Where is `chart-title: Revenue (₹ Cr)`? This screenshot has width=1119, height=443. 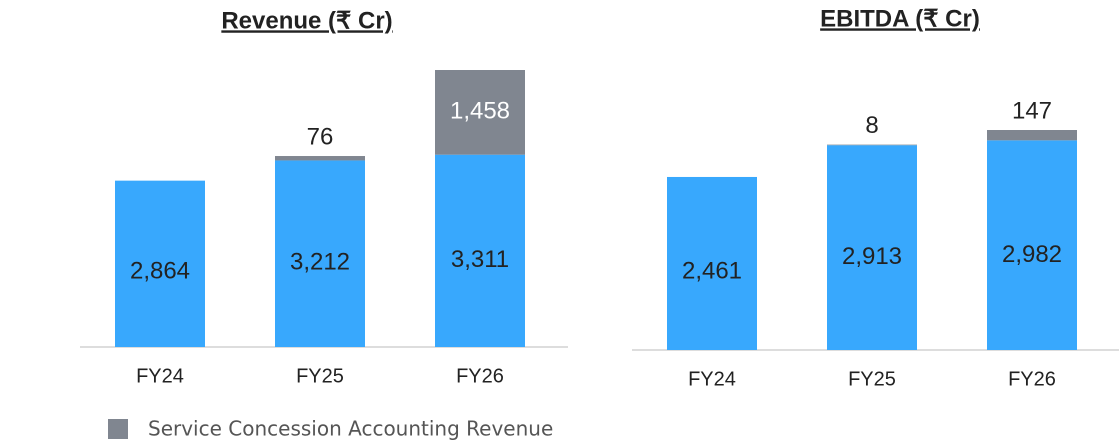
chart-title: Revenue (₹ Cr) is located at coordinates (306, 20).